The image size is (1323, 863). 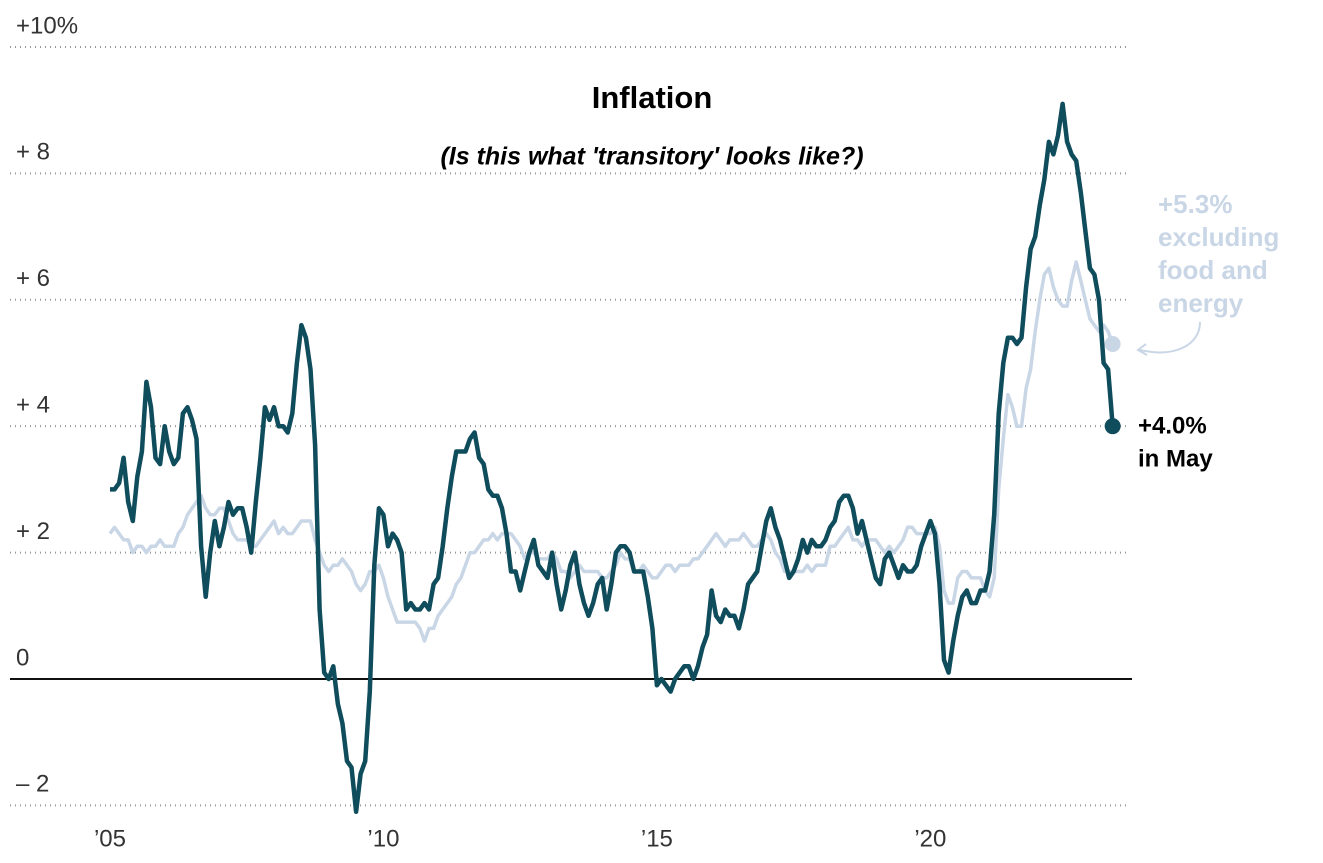 I want to click on x-tick-label: ’05, so click(x=110, y=838).